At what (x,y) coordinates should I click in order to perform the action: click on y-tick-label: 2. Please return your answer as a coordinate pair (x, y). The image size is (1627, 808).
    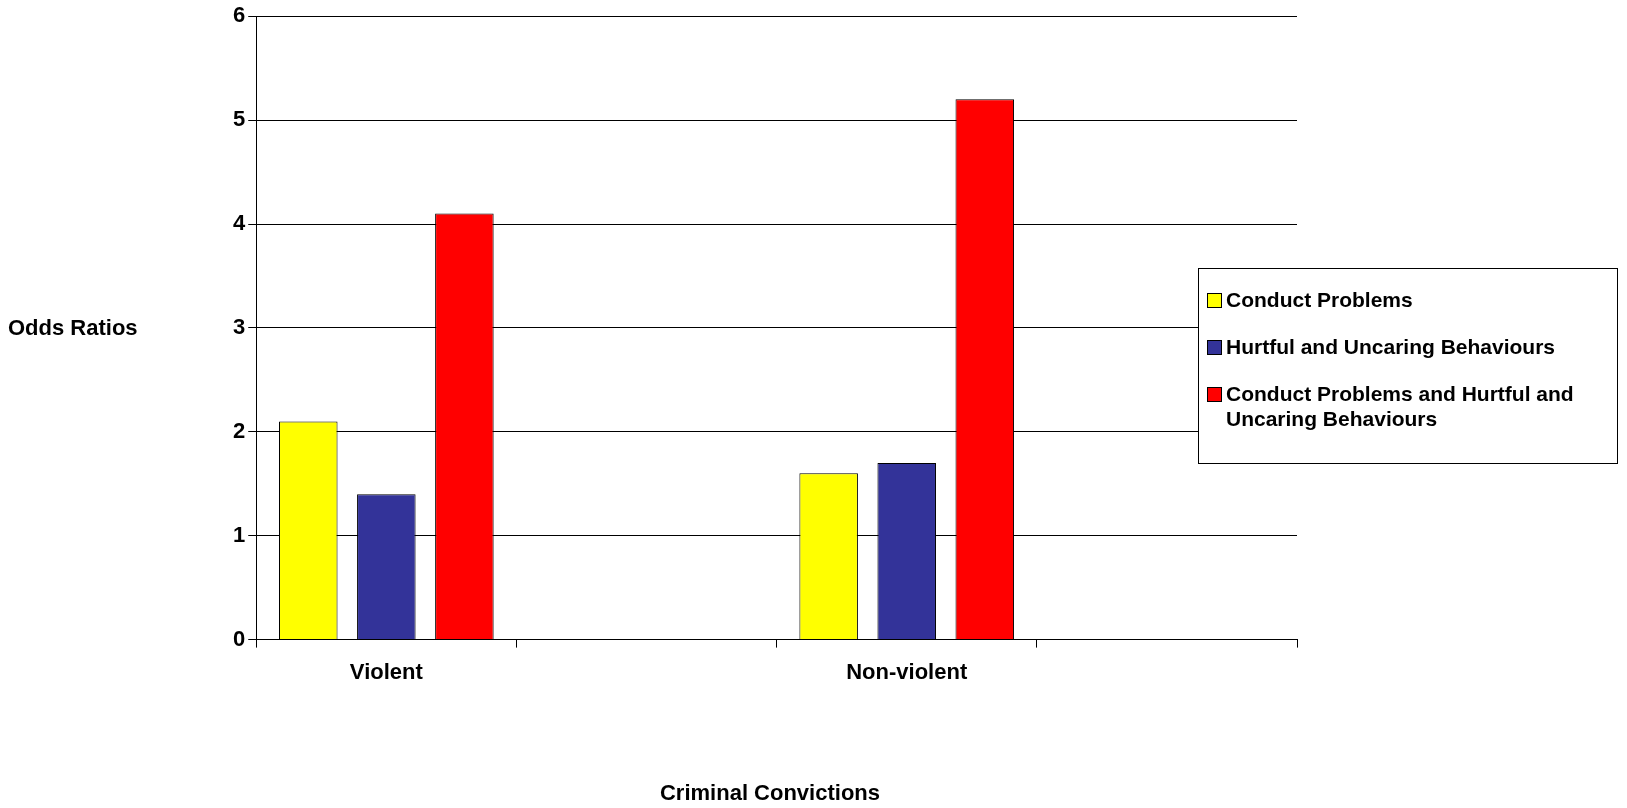
    Looking at the image, I should click on (239, 430).